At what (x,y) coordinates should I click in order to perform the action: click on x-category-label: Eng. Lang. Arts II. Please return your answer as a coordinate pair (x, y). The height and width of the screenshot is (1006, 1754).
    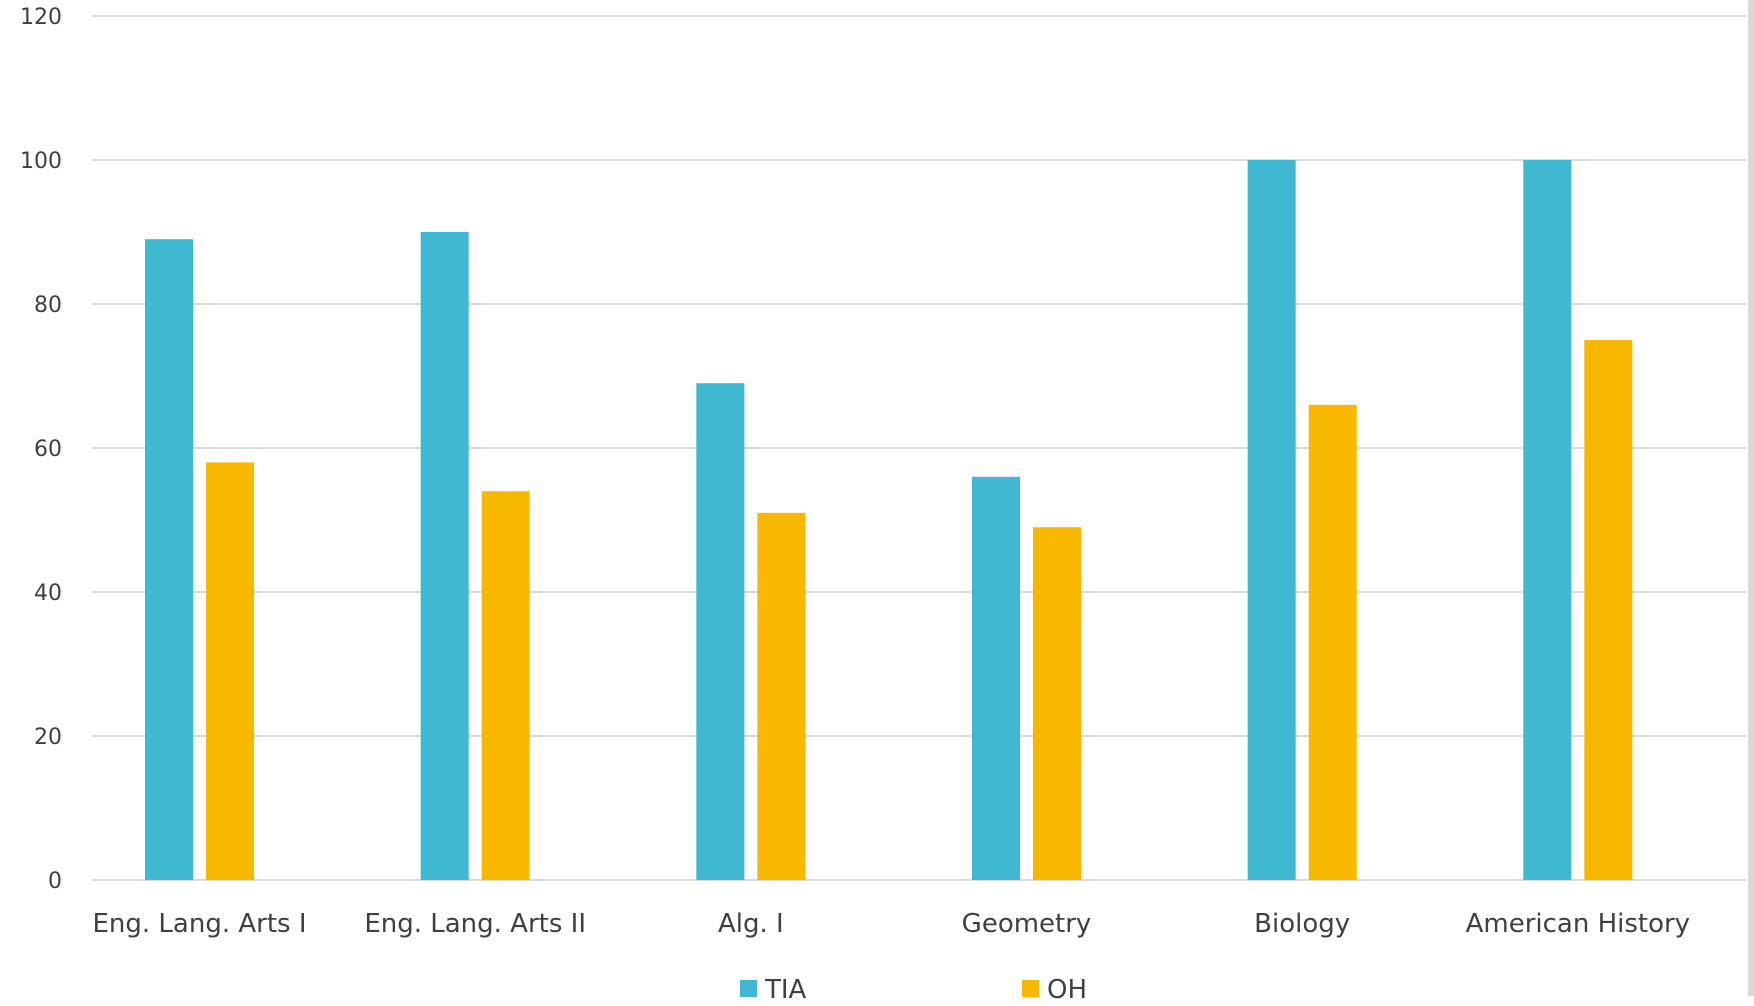
    Looking at the image, I should click on (475, 924).